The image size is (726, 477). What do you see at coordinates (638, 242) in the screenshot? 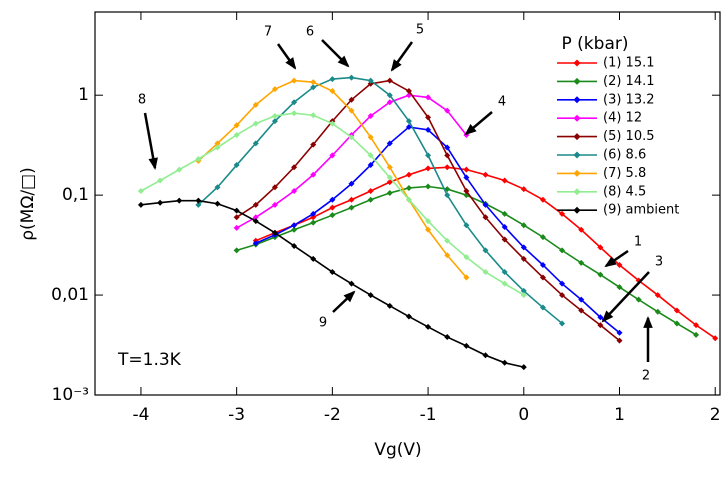
I see `arrow-label: 1` at bounding box center [638, 242].